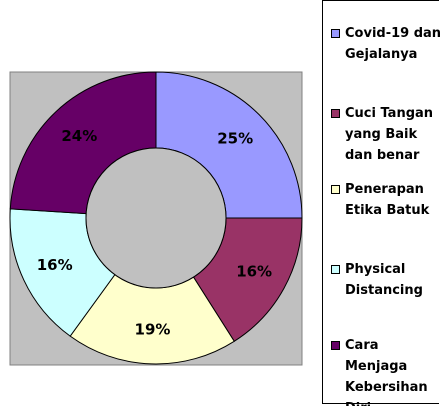  Describe the element at coordinates (153, 329) in the screenshot. I see `data-label: 19%` at that location.